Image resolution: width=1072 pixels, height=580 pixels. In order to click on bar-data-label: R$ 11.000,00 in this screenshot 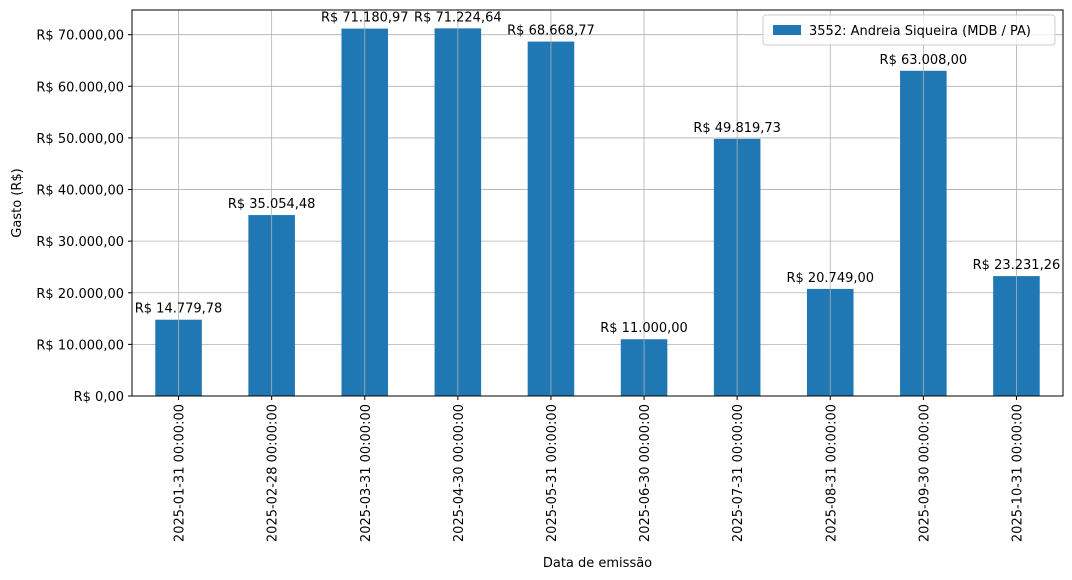, I will do `click(644, 328)`.